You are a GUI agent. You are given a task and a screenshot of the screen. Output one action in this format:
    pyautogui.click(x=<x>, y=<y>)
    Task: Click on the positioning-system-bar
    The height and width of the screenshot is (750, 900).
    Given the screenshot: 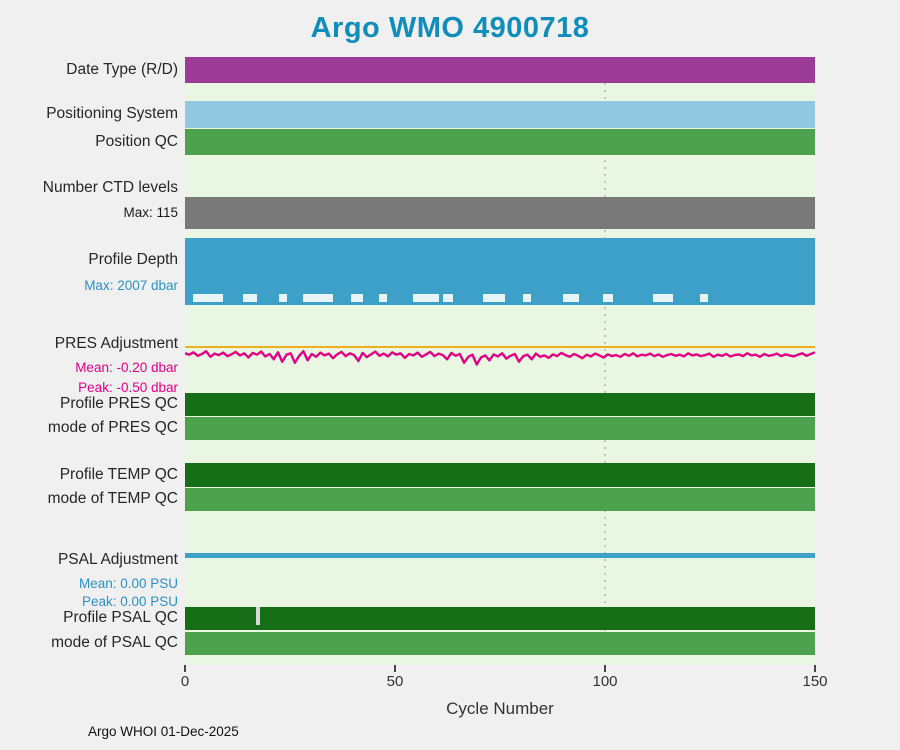 What is the action you would take?
    pyautogui.click(x=500, y=114)
    